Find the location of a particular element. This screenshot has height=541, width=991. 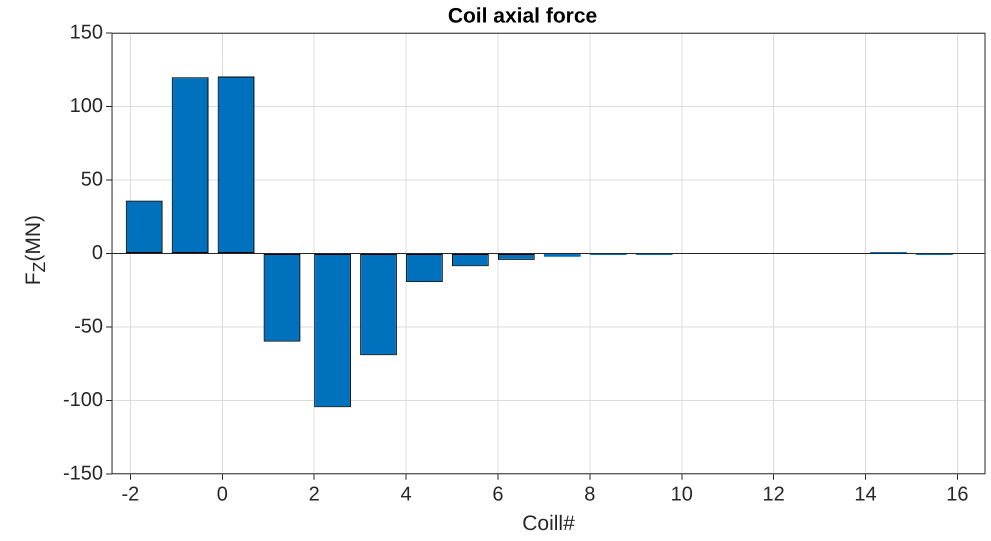

x-tick-label: 8 is located at coordinates (590, 494).